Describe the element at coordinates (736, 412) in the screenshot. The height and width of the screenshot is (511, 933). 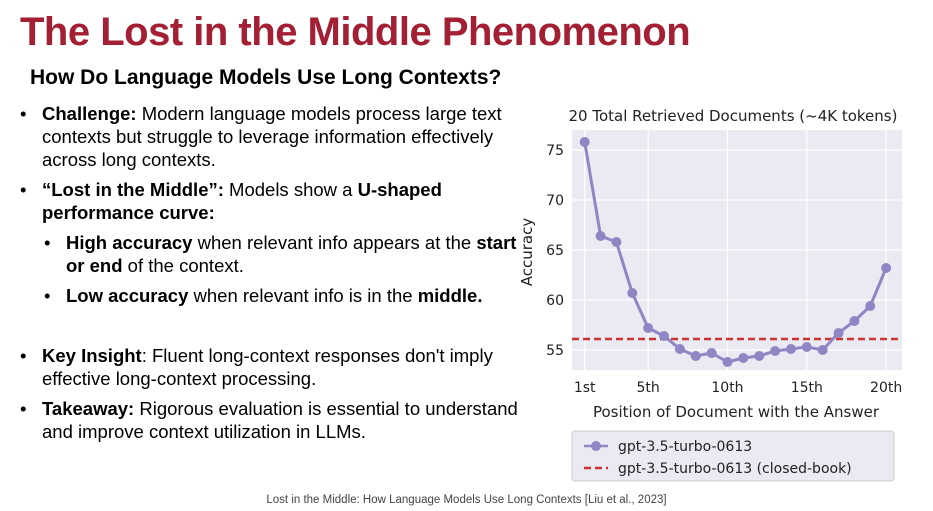
I see `x-axis-label: Position of Document with the Answer` at that location.